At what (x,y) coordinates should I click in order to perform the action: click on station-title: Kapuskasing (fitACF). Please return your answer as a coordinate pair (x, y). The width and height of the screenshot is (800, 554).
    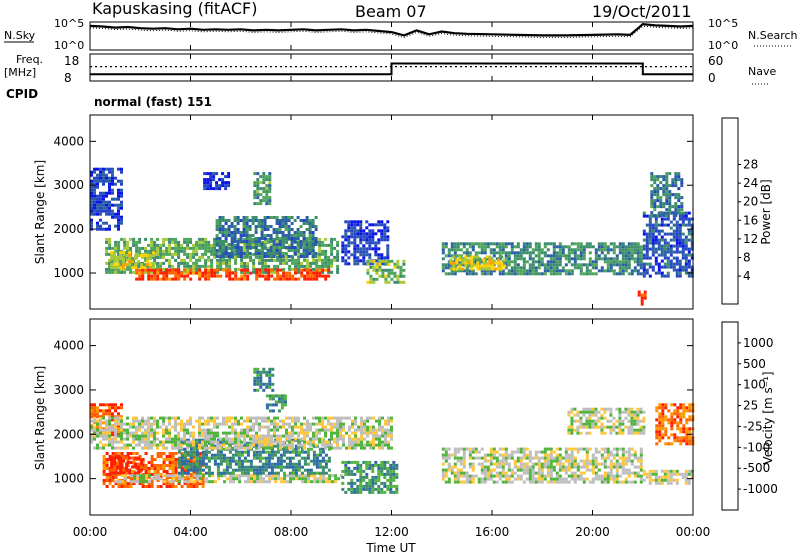
    Looking at the image, I should click on (174, 9).